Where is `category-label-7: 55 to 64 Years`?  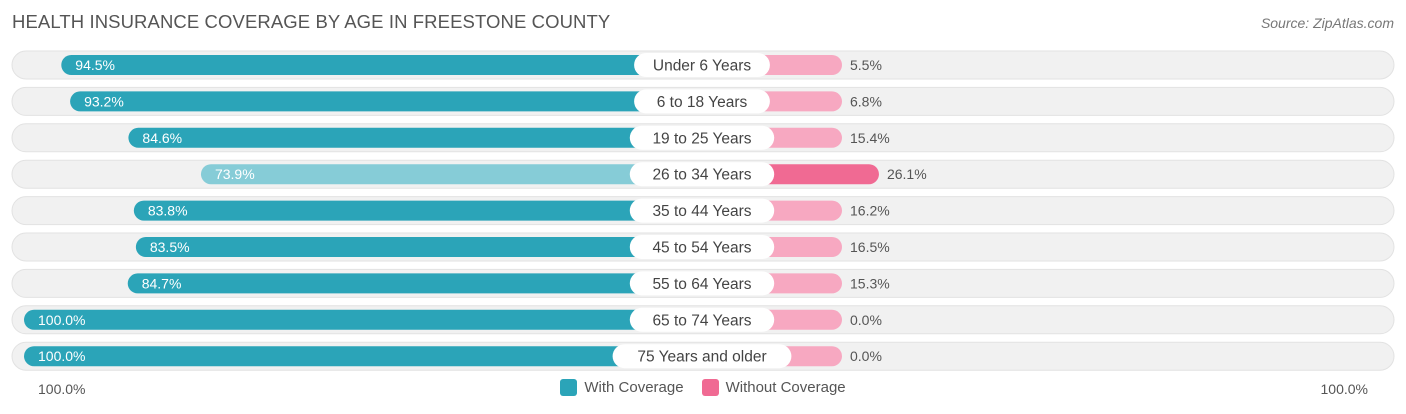
category-label-7: 55 to 64 Years is located at coordinates (701, 284).